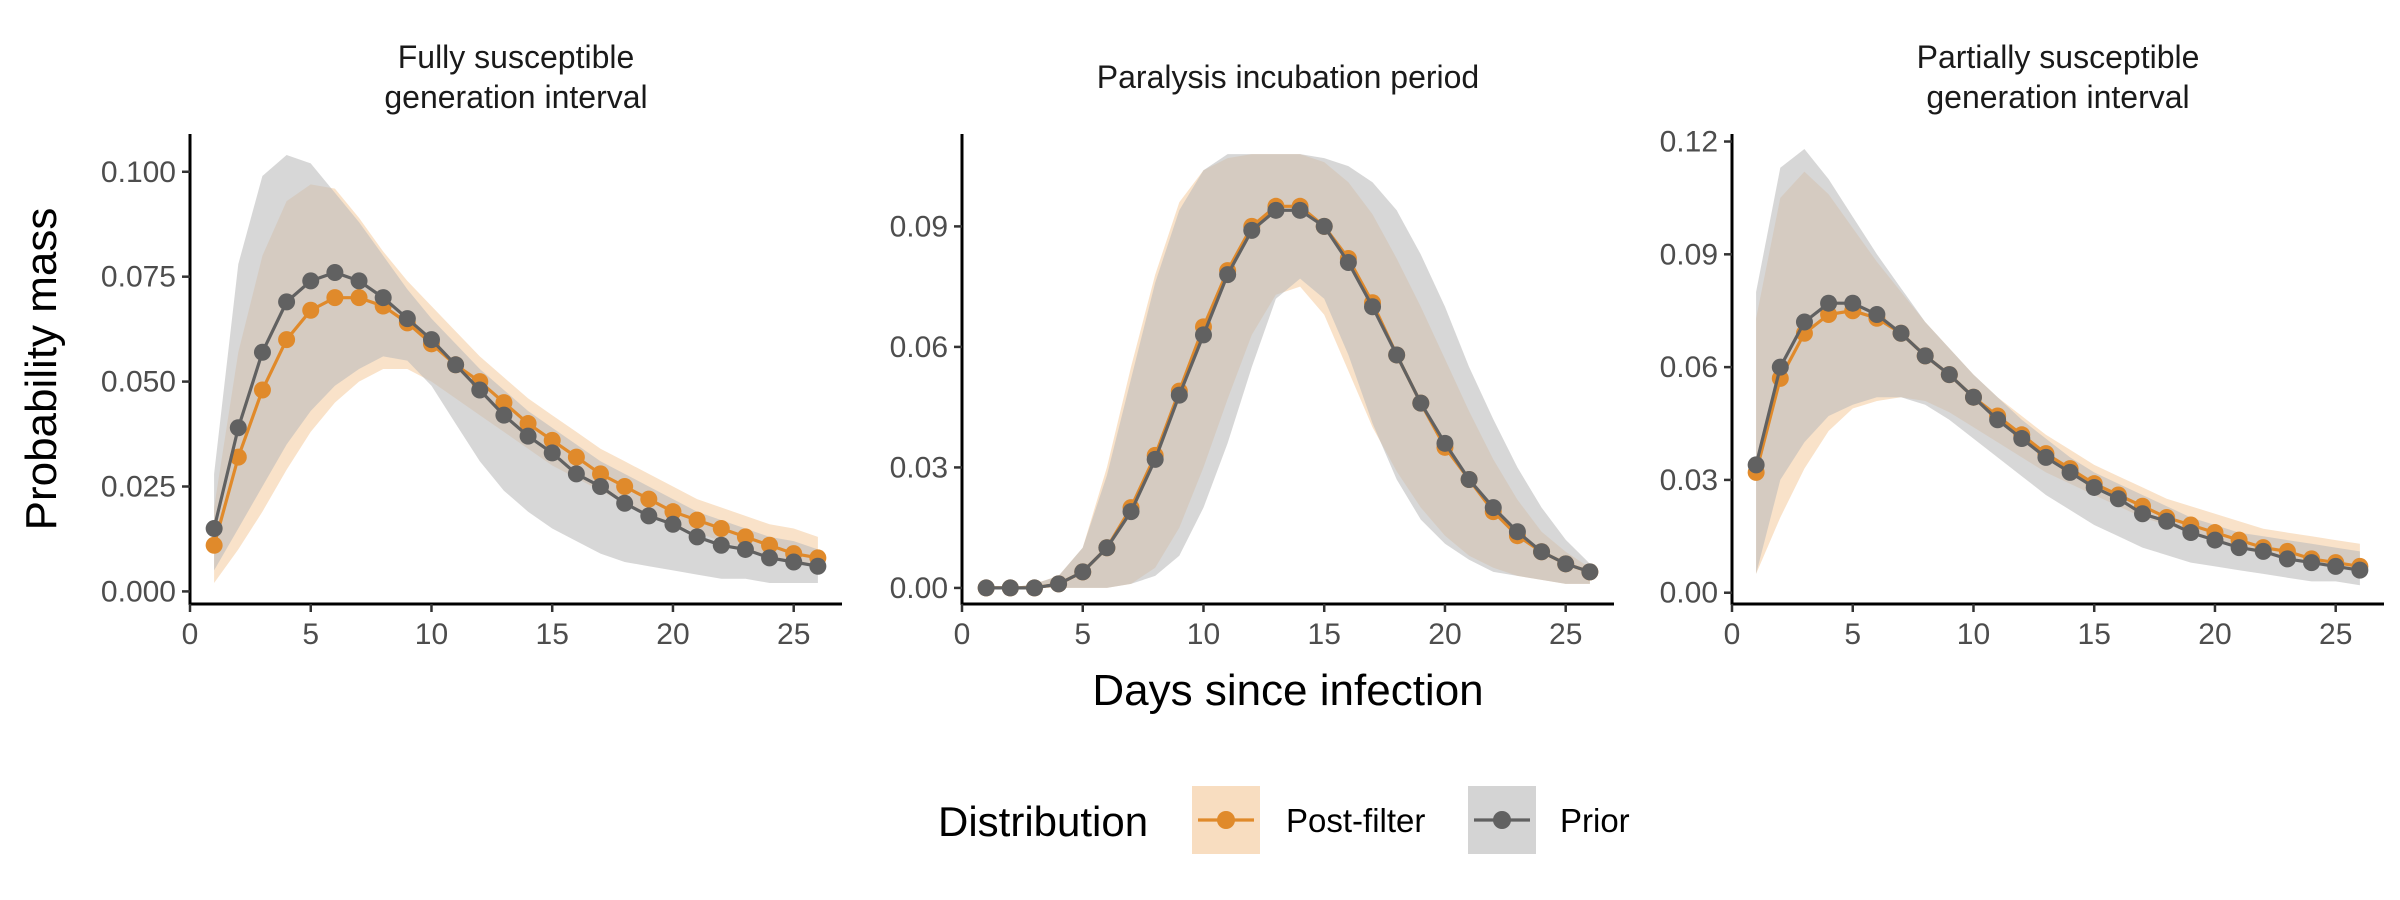 The width and height of the screenshot is (2400, 900). What do you see at coordinates (1595, 820) in the screenshot?
I see `legend-label: Prior` at bounding box center [1595, 820].